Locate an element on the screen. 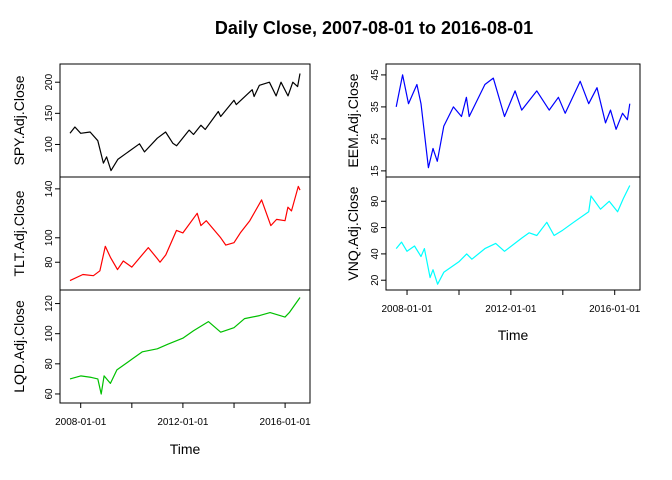 Image resolution: width=672 pixels, height=480 pixels. lqd-adj-close-y-axis-label: LQD.Adj.Close is located at coordinates (19, 346).